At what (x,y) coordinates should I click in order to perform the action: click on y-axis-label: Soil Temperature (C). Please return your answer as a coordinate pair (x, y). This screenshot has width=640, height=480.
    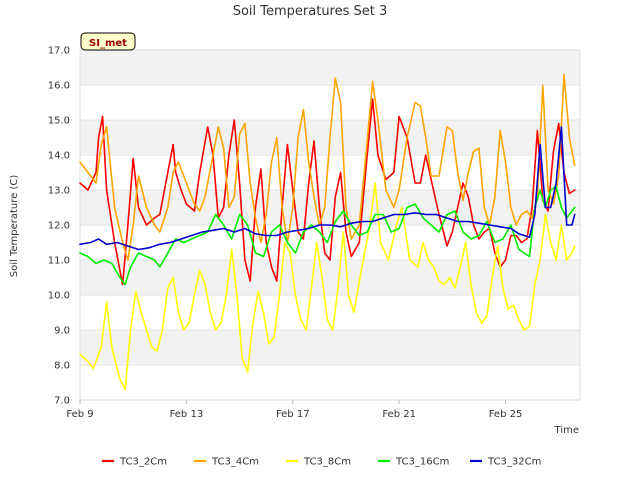
    Looking at the image, I should click on (14, 226).